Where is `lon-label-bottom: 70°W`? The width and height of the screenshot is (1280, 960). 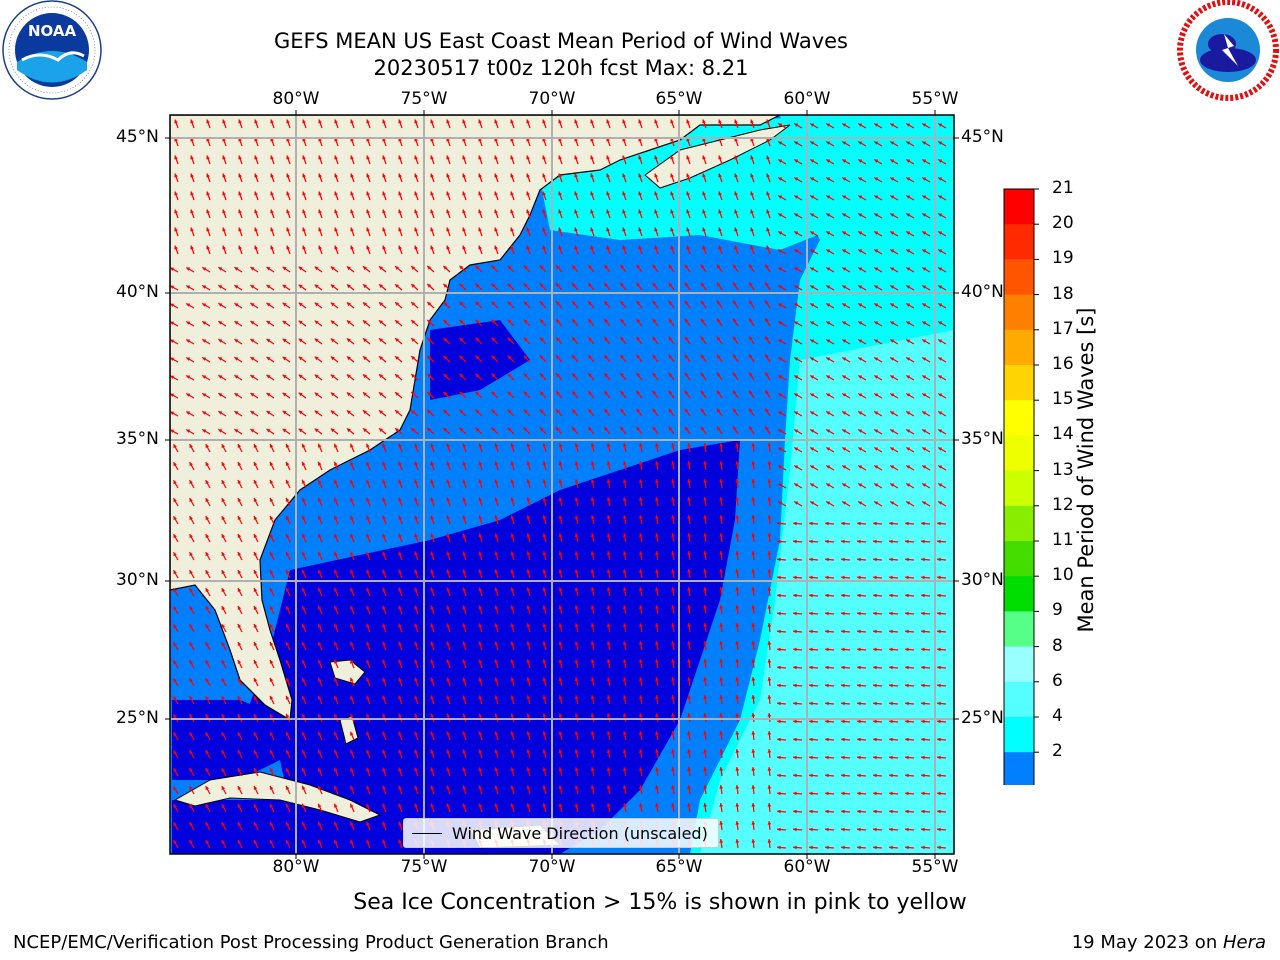
lon-label-bottom: 70°W is located at coordinates (552, 867).